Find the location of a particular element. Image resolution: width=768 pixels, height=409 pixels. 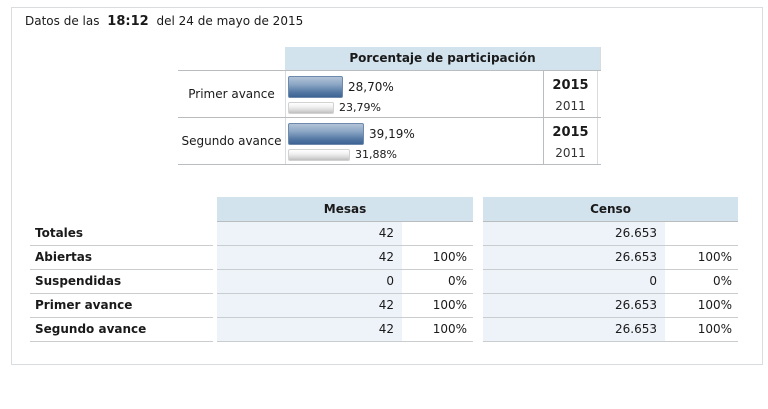

censo-percent-cell is located at coordinates (701, 234).